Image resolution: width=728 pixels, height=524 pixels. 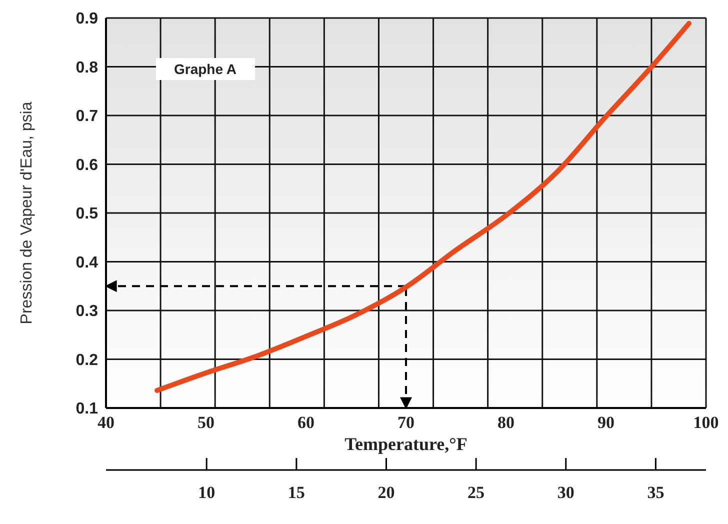 What do you see at coordinates (706, 422) in the screenshot?
I see `x-tick-label: 100` at bounding box center [706, 422].